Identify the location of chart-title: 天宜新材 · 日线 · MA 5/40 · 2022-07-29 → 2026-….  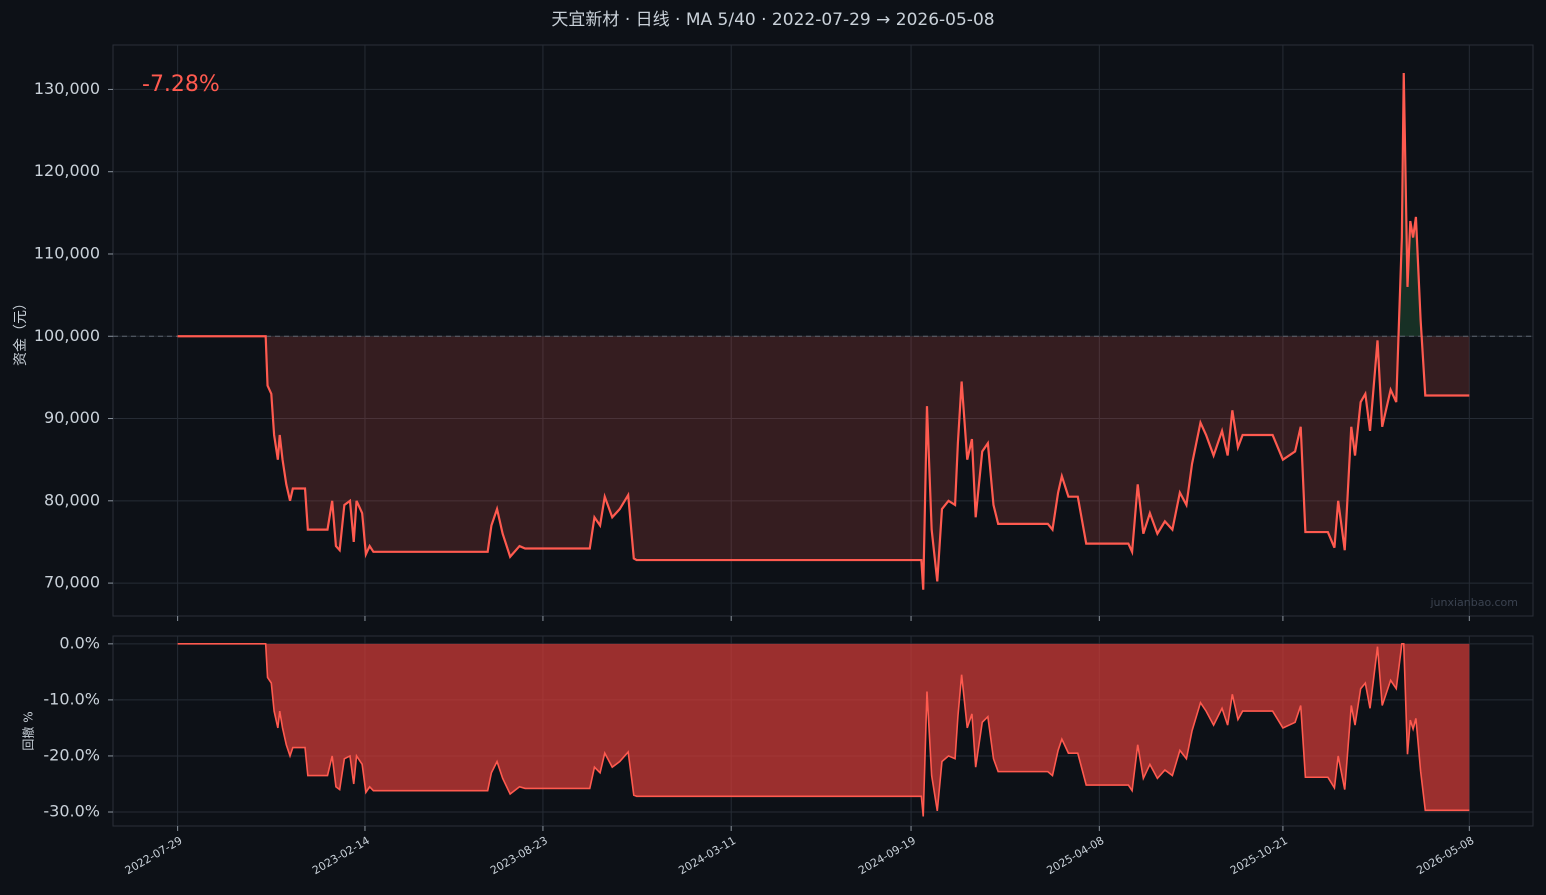
(772, 20).